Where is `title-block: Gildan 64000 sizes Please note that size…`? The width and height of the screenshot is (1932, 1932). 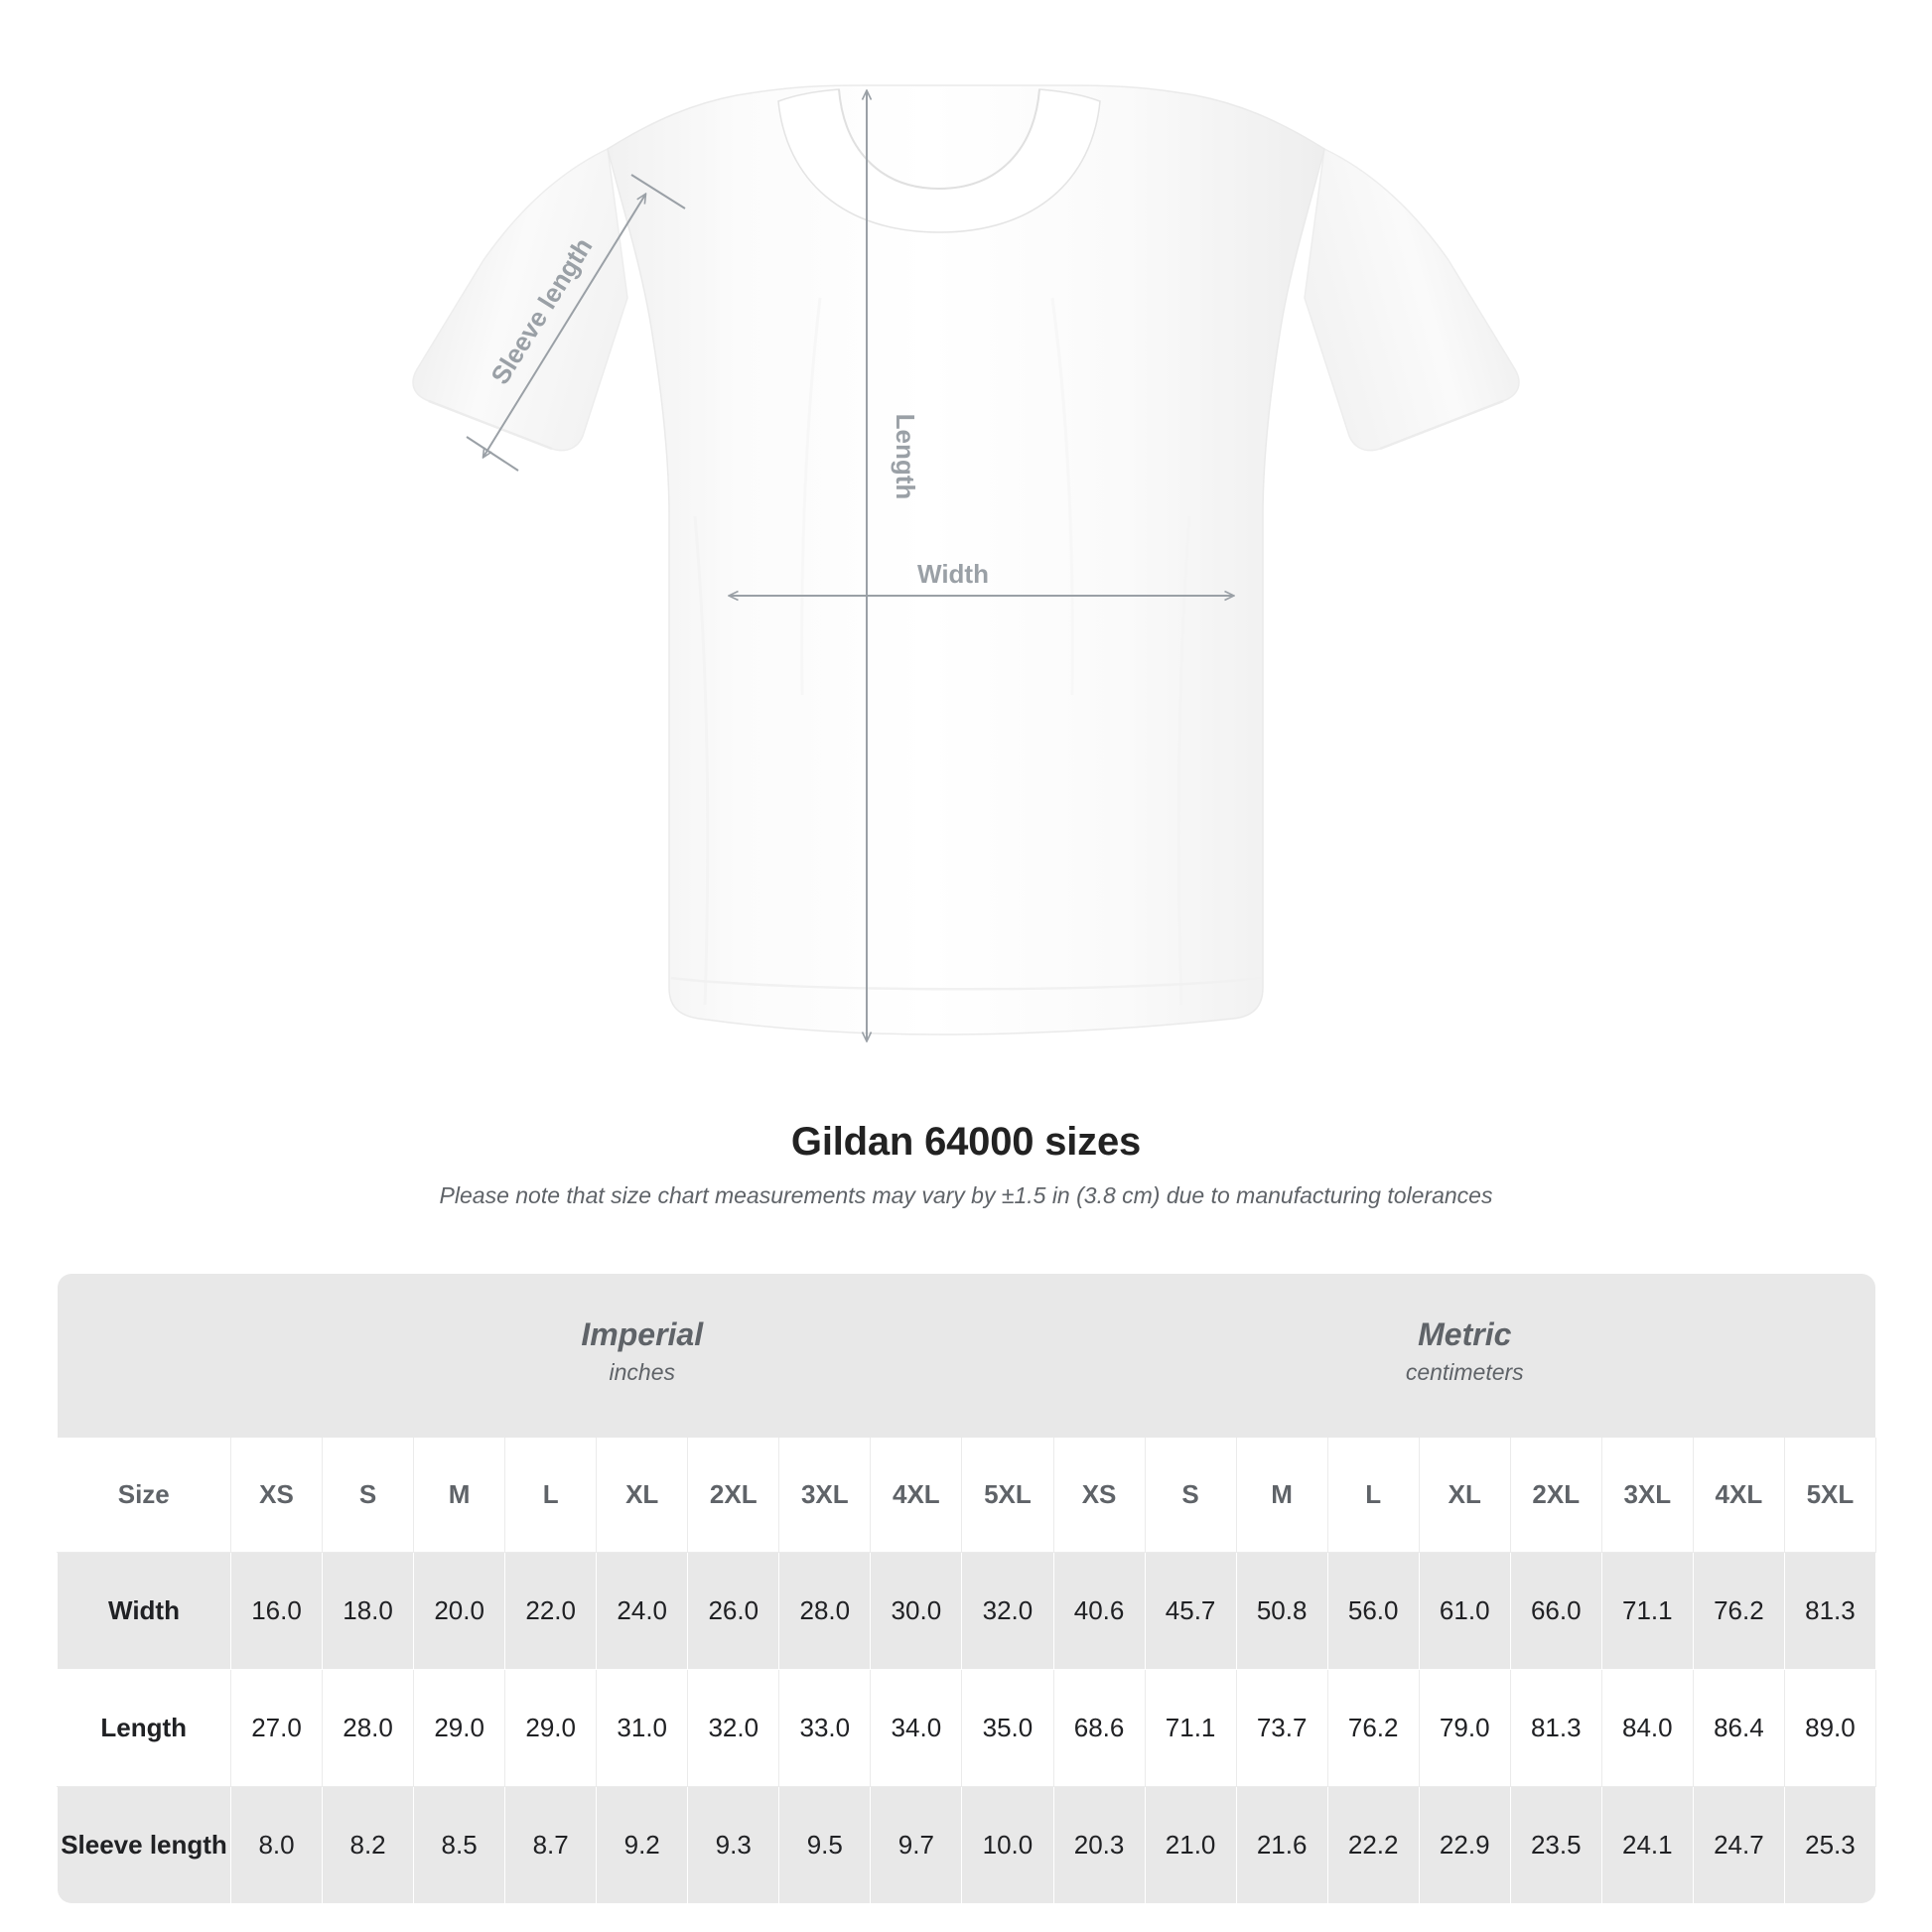
title-block: Gildan 64000 sizes Please note that size… is located at coordinates (966, 1164).